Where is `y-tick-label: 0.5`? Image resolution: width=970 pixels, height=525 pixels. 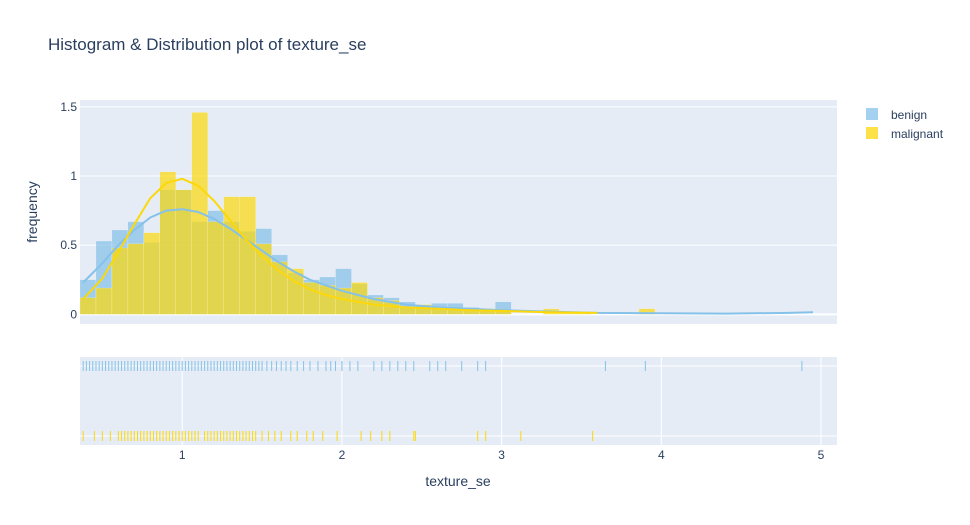
y-tick-label: 0.5 is located at coordinates (68, 245).